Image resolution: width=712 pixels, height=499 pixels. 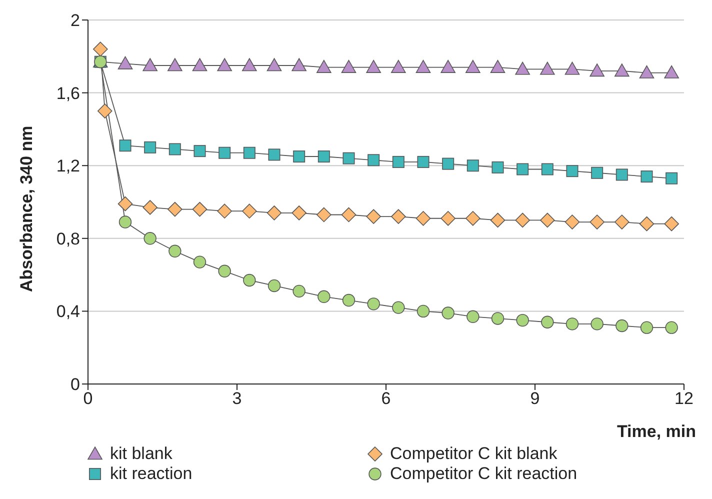 What do you see at coordinates (535, 398) in the screenshot?
I see `x-tick-label: 9` at bounding box center [535, 398].